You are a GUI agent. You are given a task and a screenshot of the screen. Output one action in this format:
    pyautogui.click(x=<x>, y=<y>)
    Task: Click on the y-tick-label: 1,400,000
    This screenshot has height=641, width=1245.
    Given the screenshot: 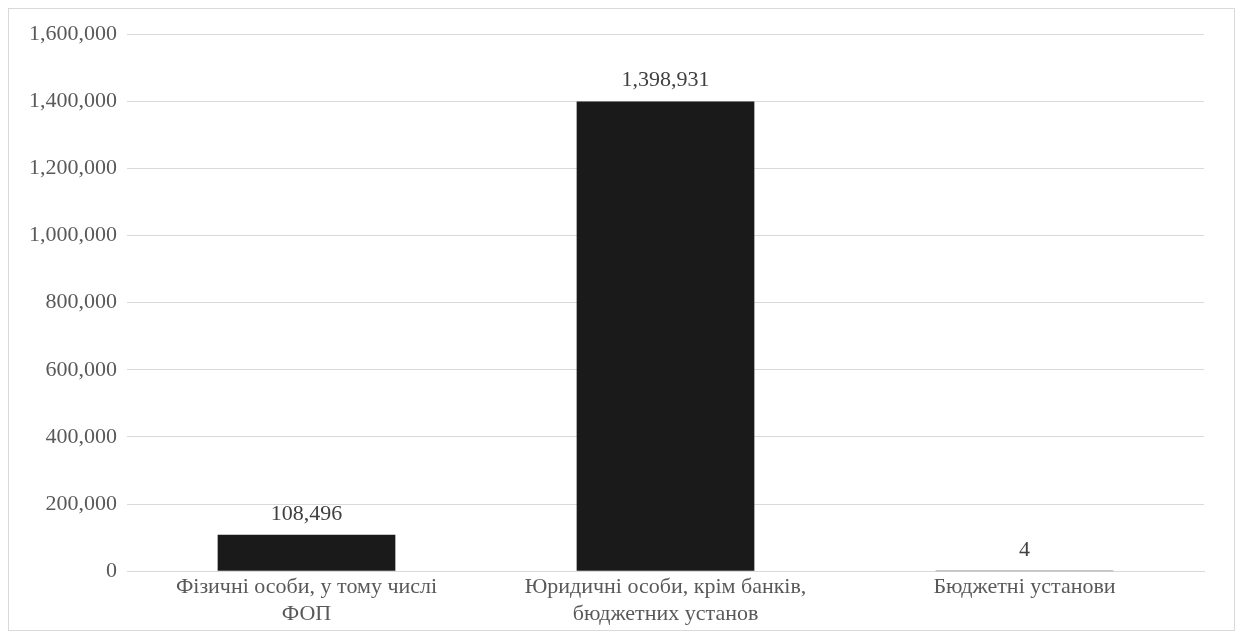 What is the action you would take?
    pyautogui.click(x=73, y=99)
    